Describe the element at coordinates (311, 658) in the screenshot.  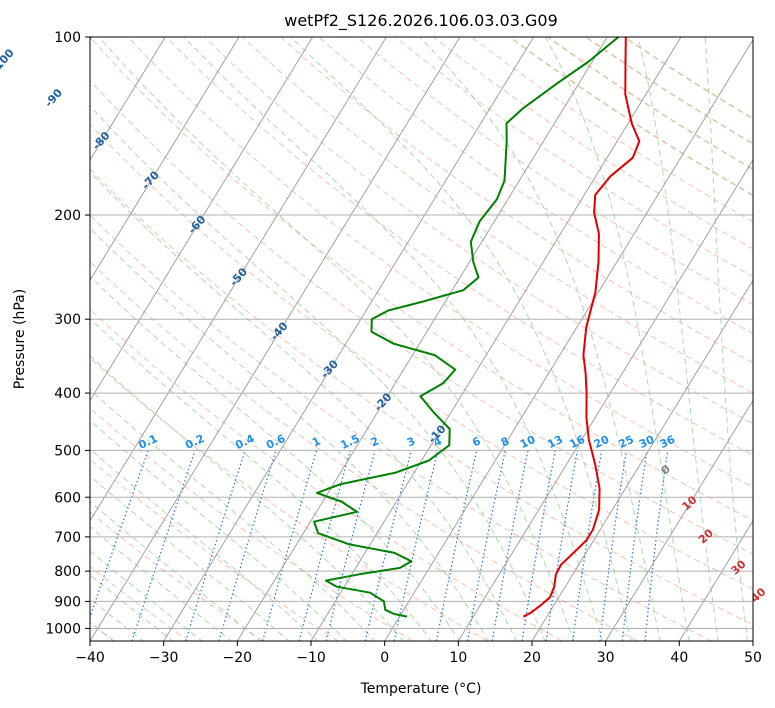
I see `x-tick-label: −10` at that location.